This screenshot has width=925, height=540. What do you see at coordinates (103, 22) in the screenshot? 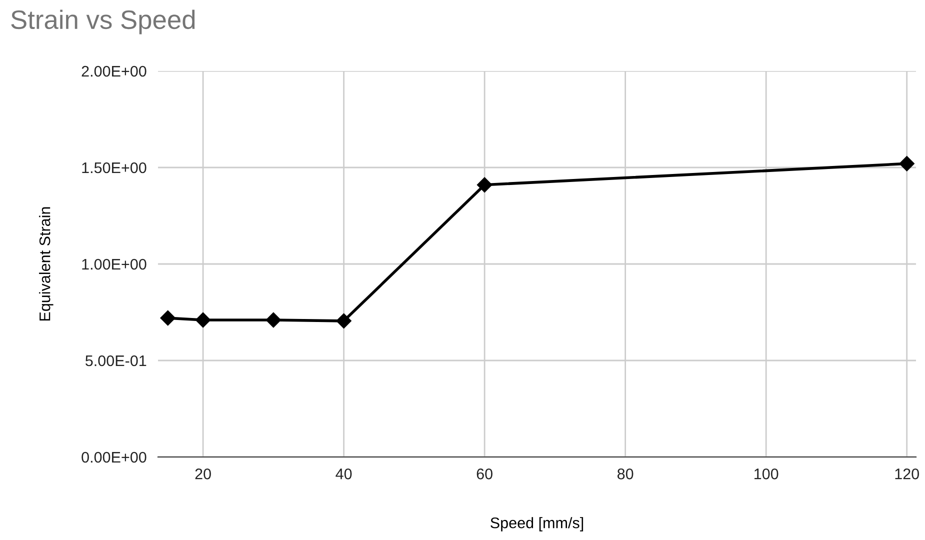
I see `chart-title: Strain vs Speed` at bounding box center [103, 22].